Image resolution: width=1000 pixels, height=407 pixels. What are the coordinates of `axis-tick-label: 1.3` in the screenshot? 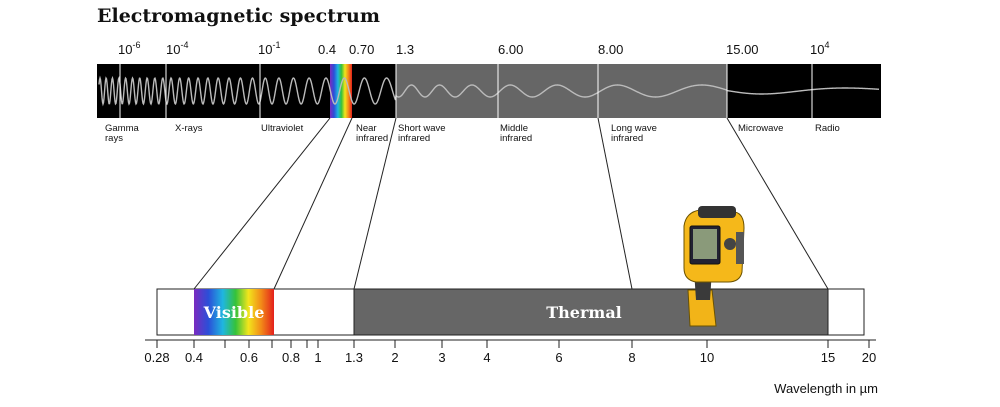 It's located at (354, 357).